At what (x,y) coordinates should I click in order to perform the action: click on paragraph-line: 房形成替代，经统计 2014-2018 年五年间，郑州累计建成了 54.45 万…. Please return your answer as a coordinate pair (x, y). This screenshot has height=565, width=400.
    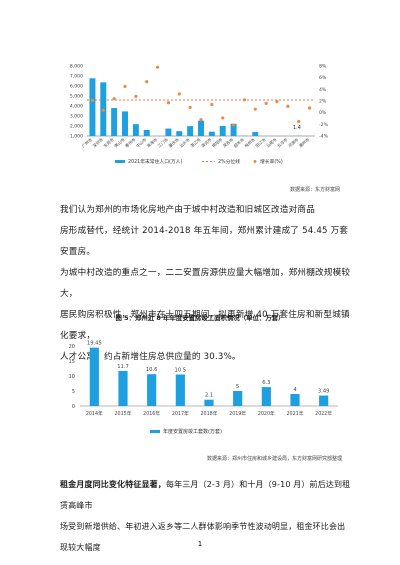
    Looking at the image, I should click on (204, 241).